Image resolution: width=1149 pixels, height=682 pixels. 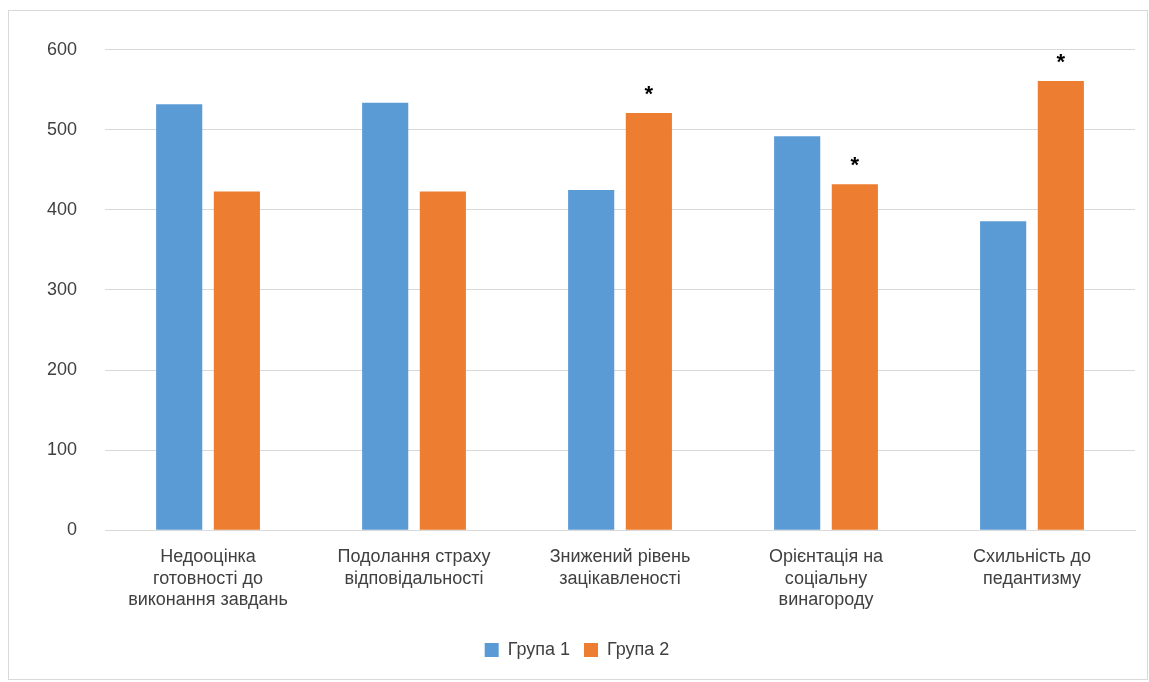 What do you see at coordinates (62, 208) in the screenshot?
I see `y-tick-label: 400` at bounding box center [62, 208].